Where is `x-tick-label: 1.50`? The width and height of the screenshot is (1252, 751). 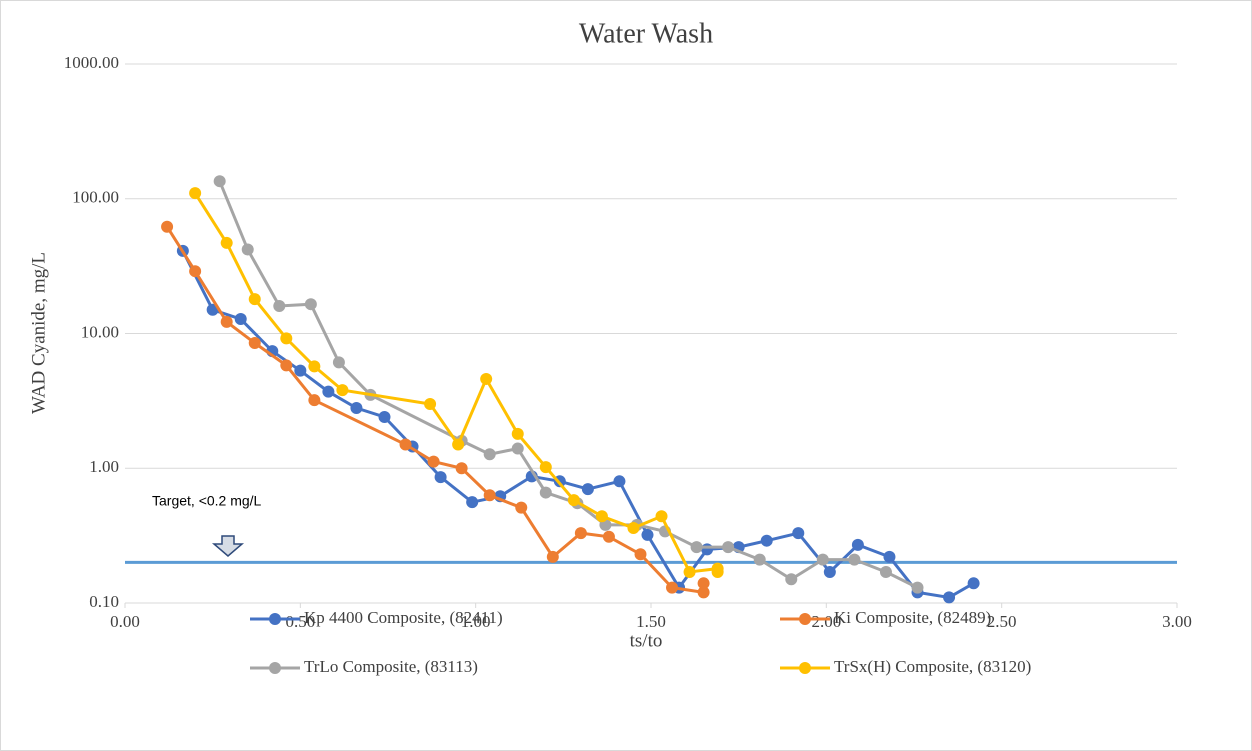
x-tick-label: 1.50 is located at coordinates (651, 621).